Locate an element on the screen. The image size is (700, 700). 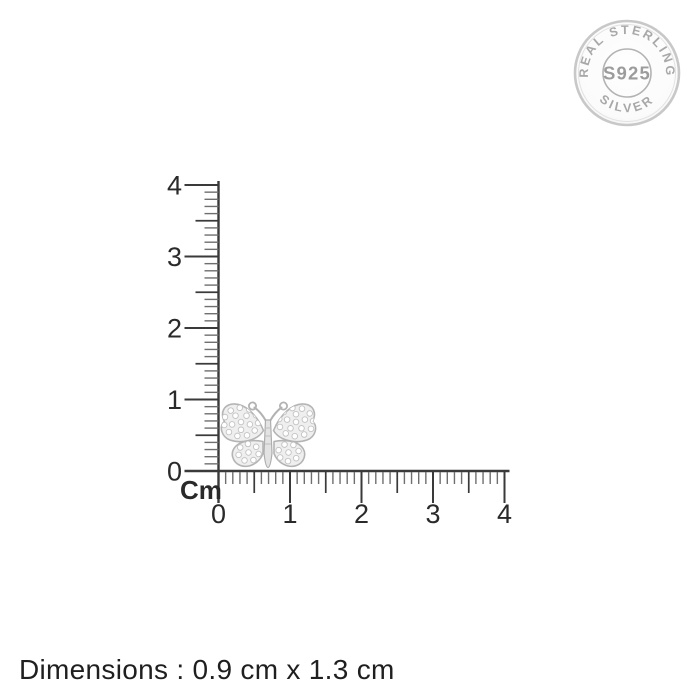
horizontal-ruler-label: 1 is located at coordinates (289, 514).